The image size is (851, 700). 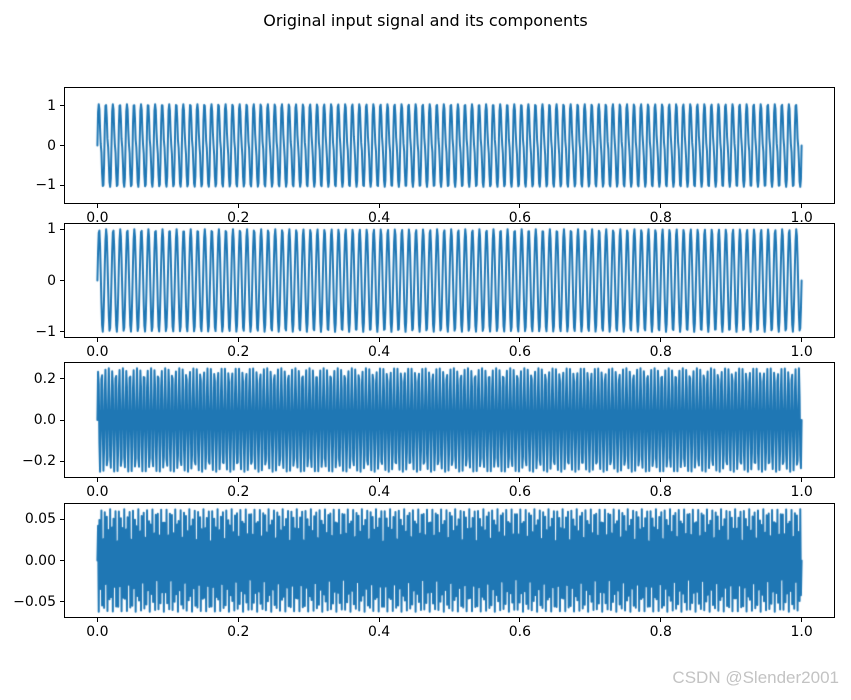 I want to click on original-signal-waveform, so click(x=449, y=145).